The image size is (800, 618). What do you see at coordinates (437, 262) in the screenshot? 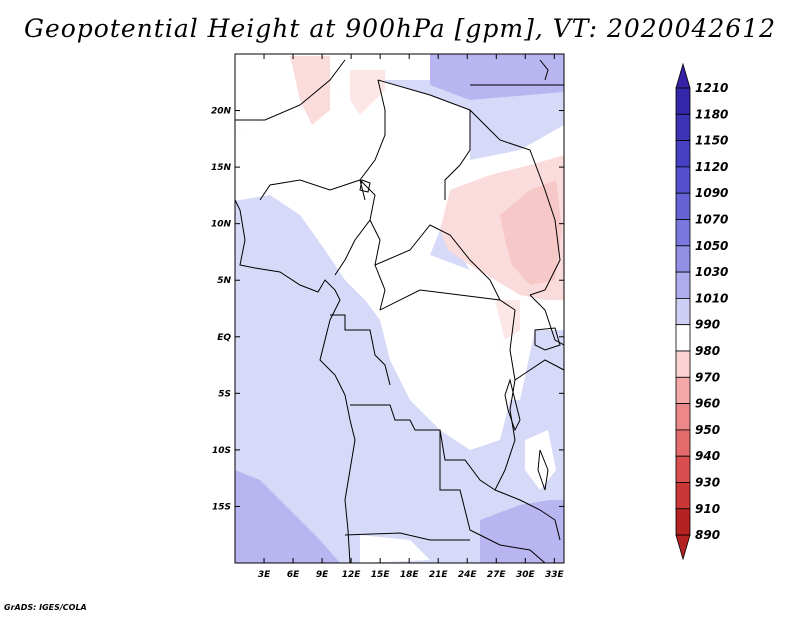
I see `border-car` at bounding box center [437, 262].